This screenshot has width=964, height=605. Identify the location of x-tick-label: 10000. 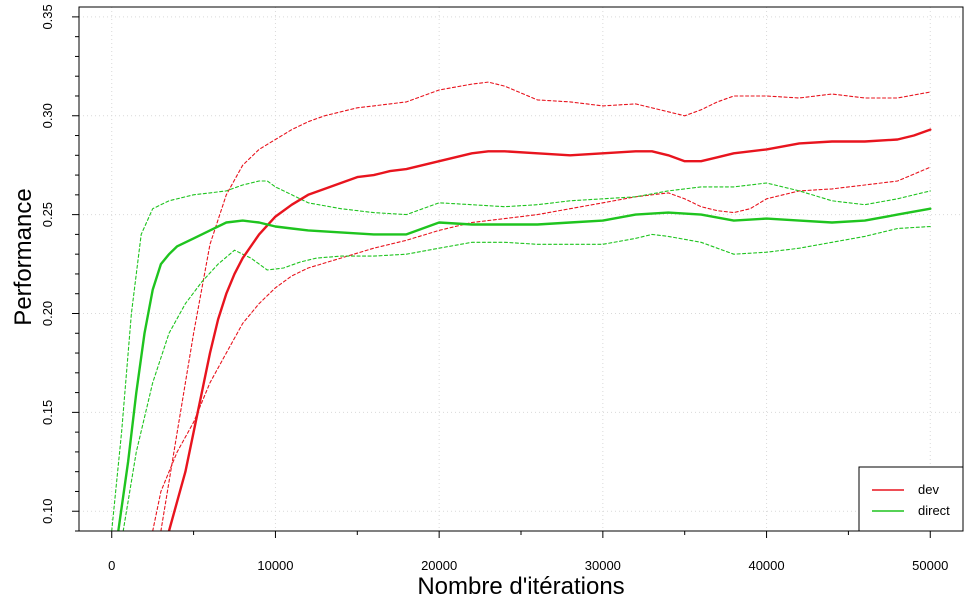
(275, 565).